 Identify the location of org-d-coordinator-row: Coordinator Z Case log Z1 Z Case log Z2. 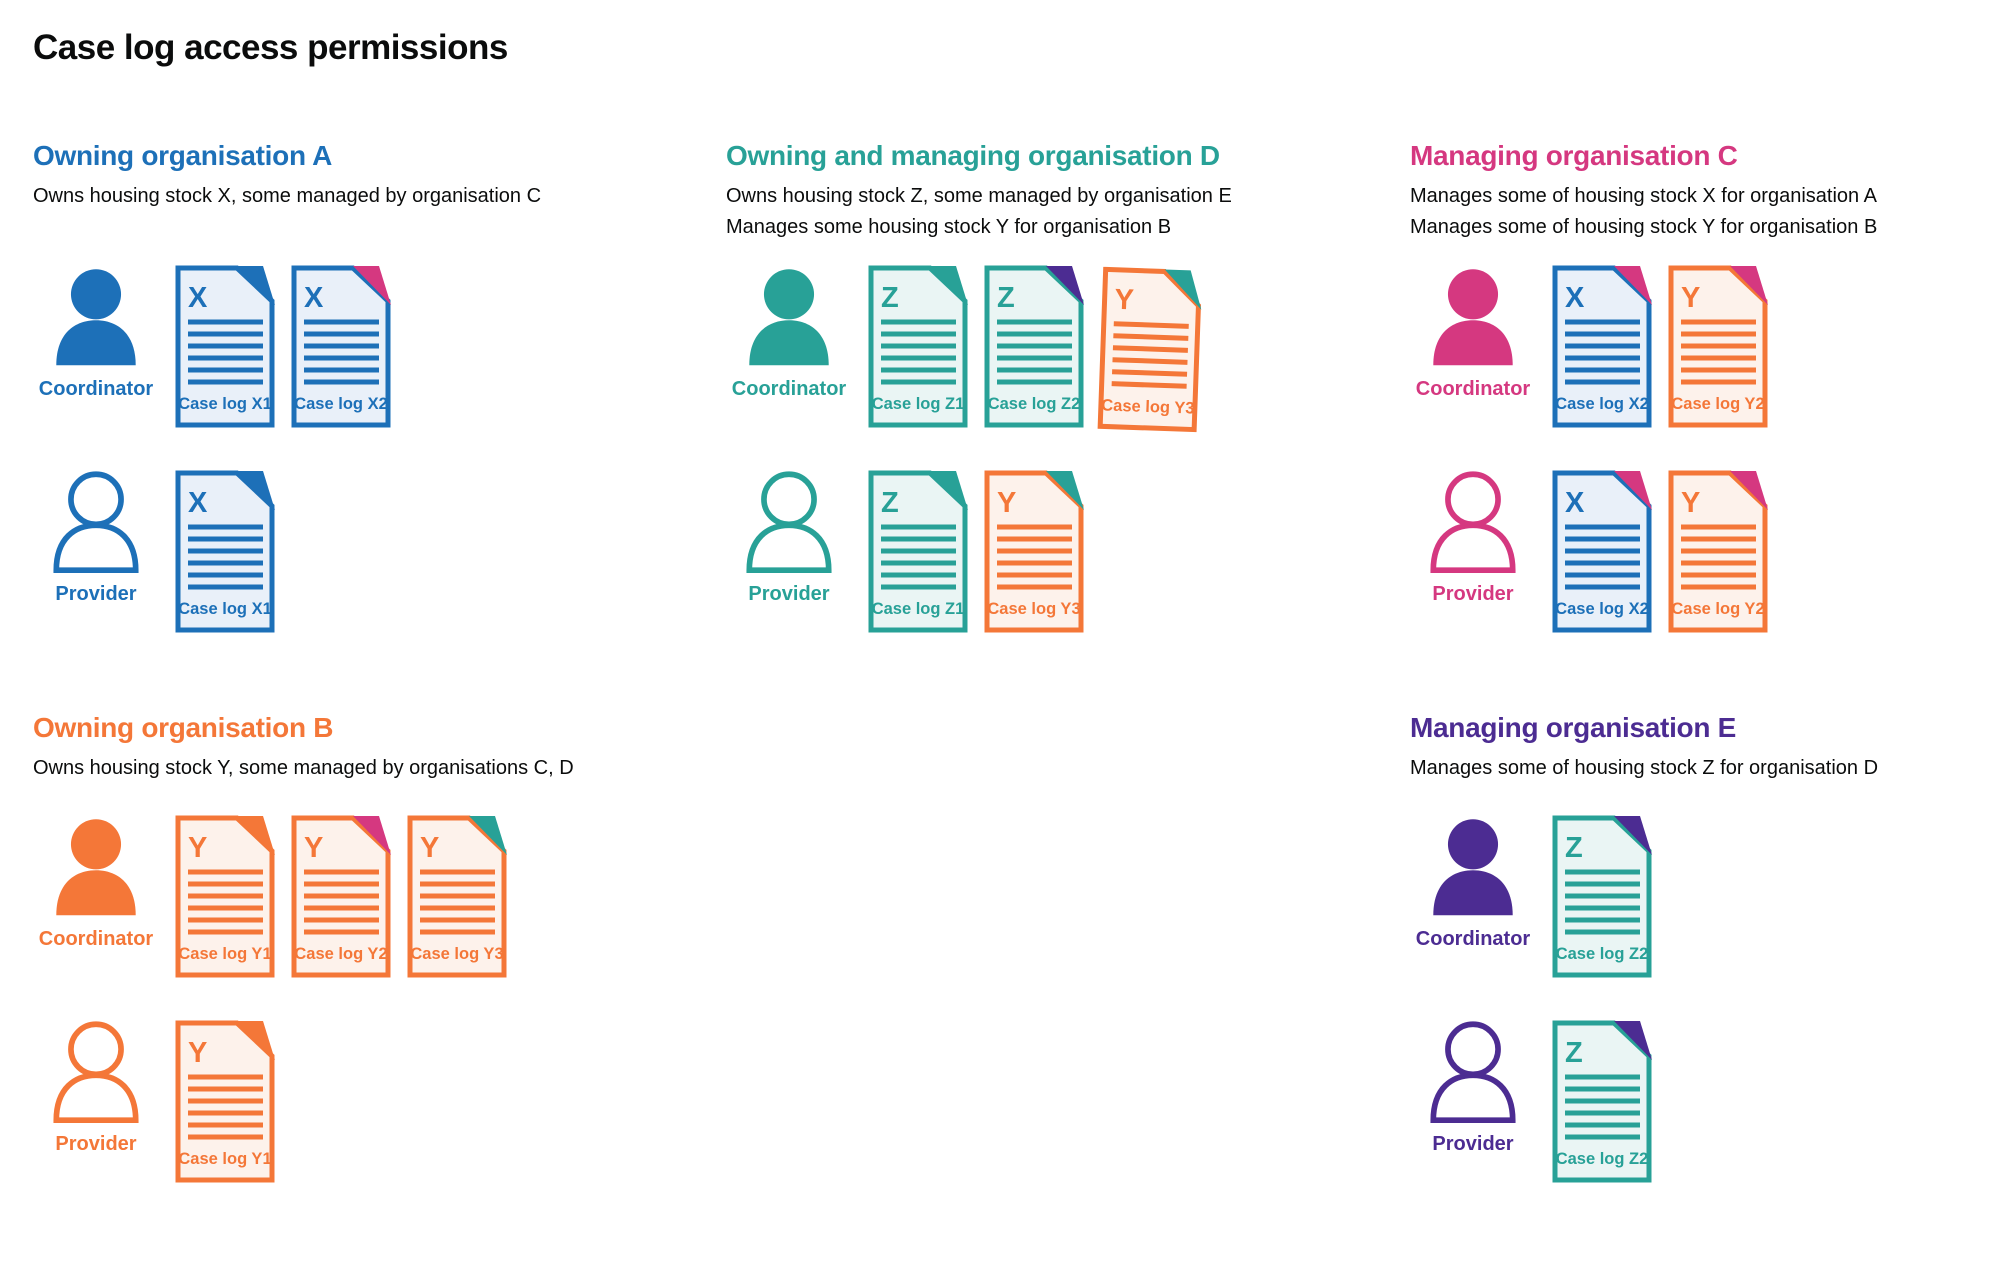
(1066, 349).